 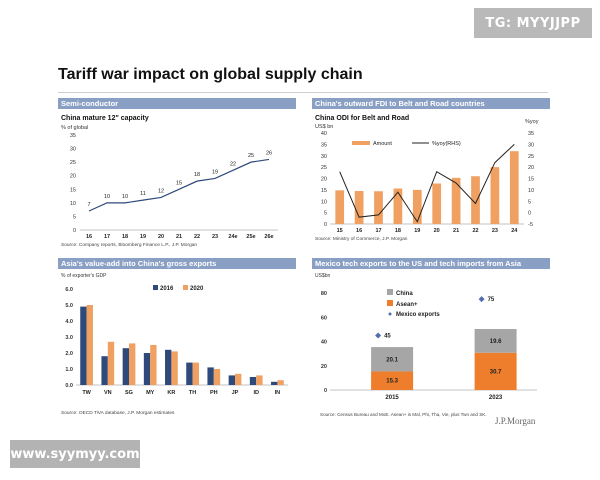 I want to click on x-tick-label: TH, so click(x=192, y=393).